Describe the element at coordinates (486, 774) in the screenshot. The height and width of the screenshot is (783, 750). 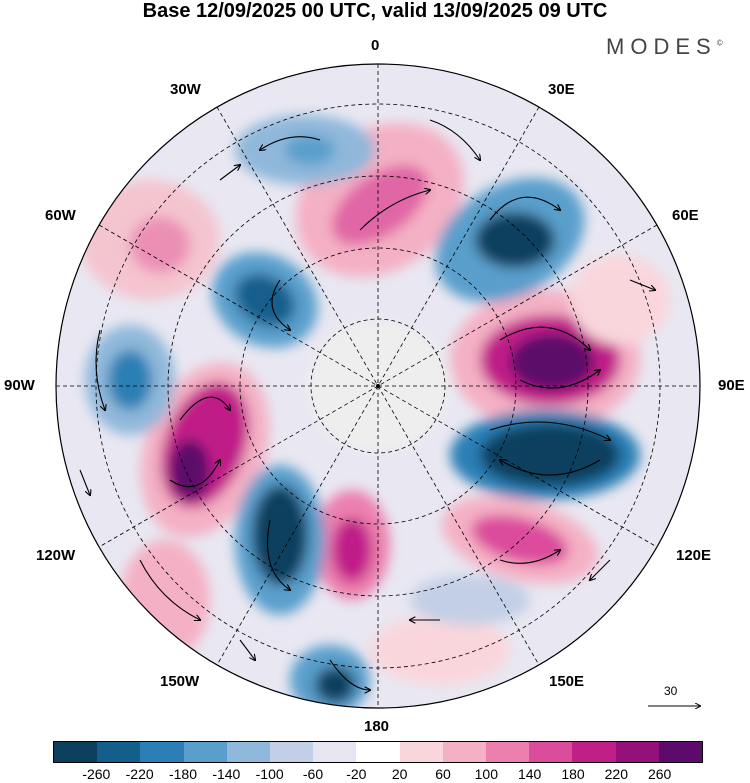
I see `colorbar-tick-label: 100` at that location.